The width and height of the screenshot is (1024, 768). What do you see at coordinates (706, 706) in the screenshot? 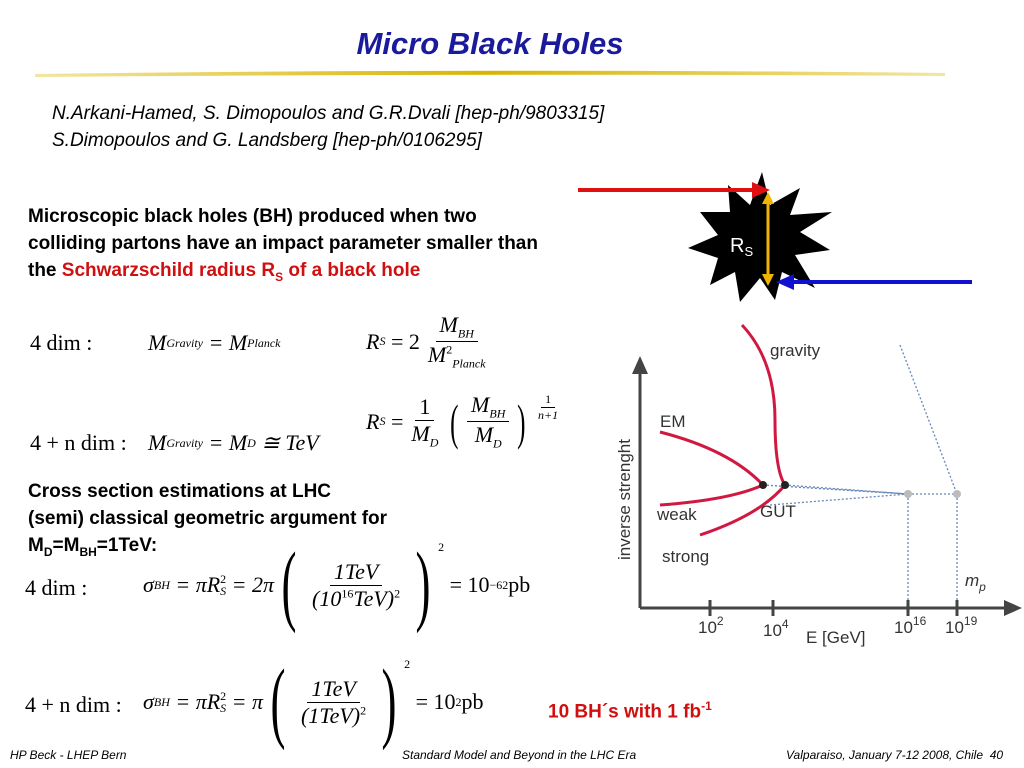
I see `text: -1` at bounding box center [706, 706].